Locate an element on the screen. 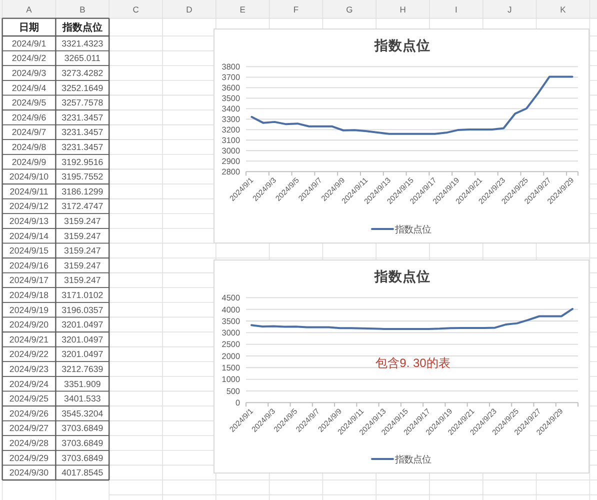 Image resolution: width=597 pixels, height=500 pixels. category-label: 2024/9/23 is located at coordinates (29, 369).